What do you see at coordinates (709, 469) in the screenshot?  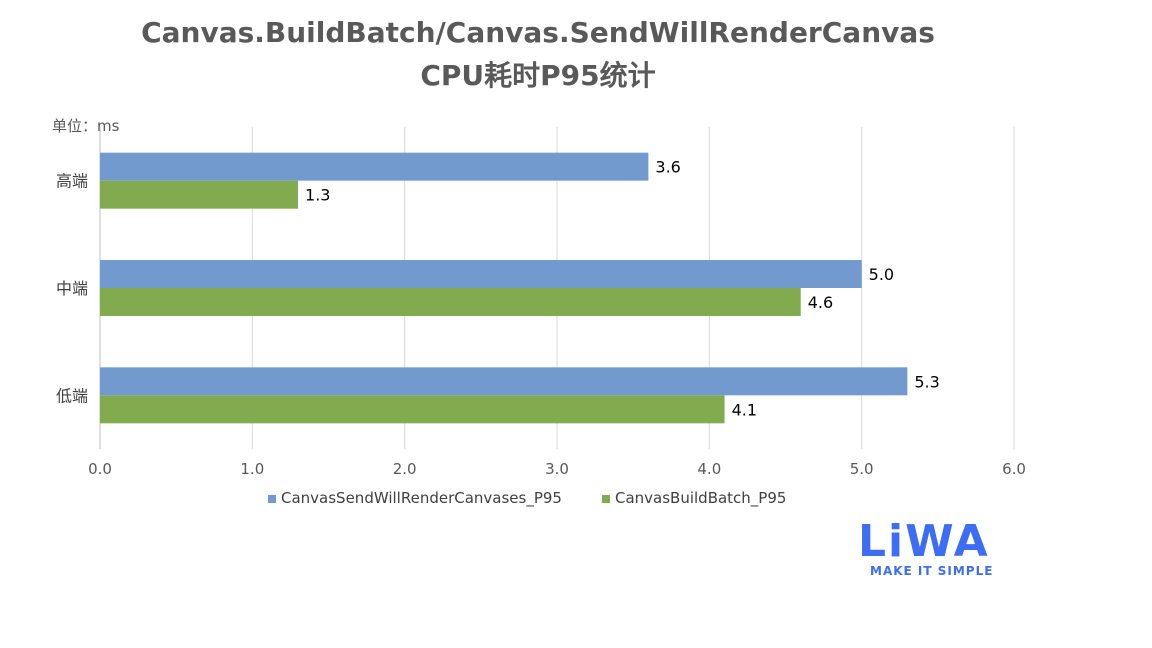 I see `x-tick-label: 4.0` at bounding box center [709, 469].